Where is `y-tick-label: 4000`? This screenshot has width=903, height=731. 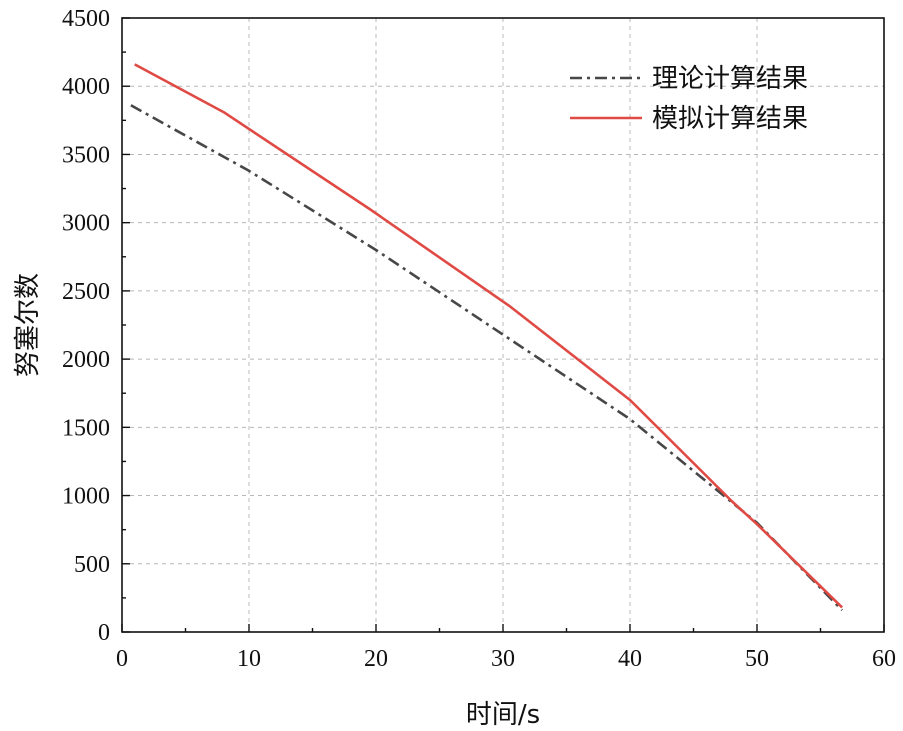 y-tick-label: 4000 is located at coordinates (86, 87).